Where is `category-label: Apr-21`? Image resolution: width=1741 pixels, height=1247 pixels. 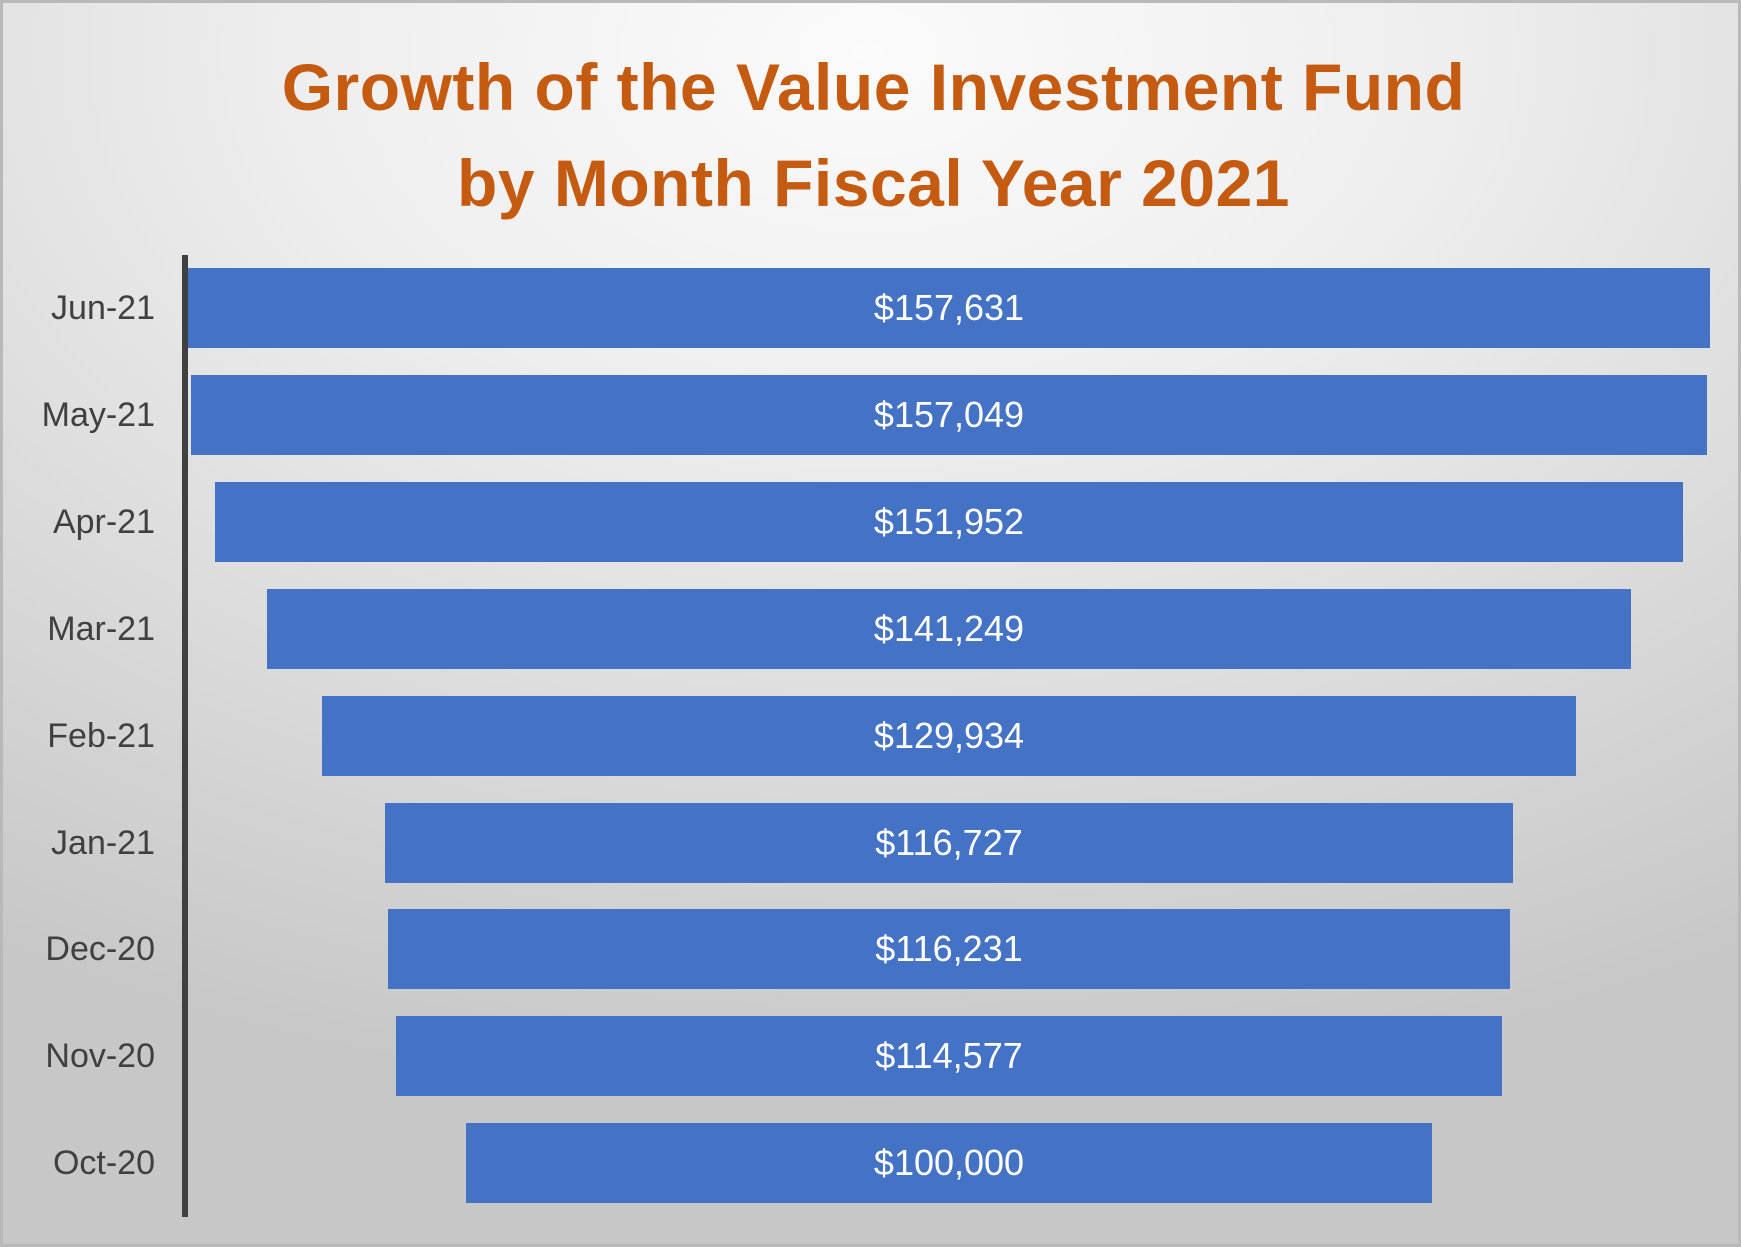 category-label: Apr-21 is located at coordinates (103, 522).